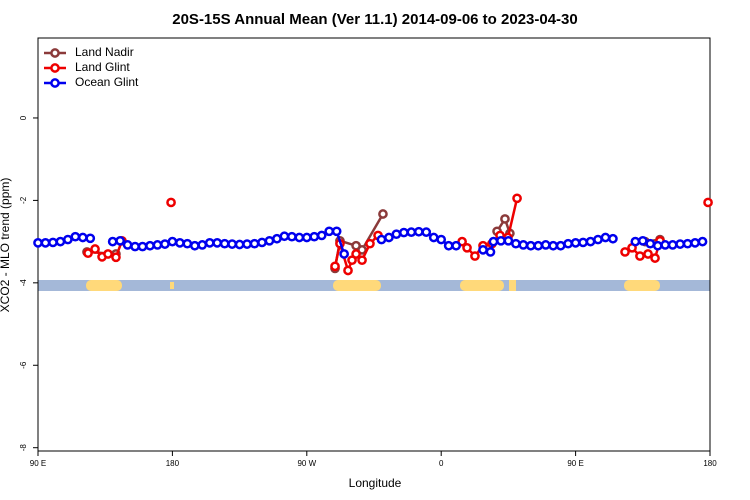 This screenshot has width=750, height=500. I want to click on y-tick-label: -4, so click(23, 283).